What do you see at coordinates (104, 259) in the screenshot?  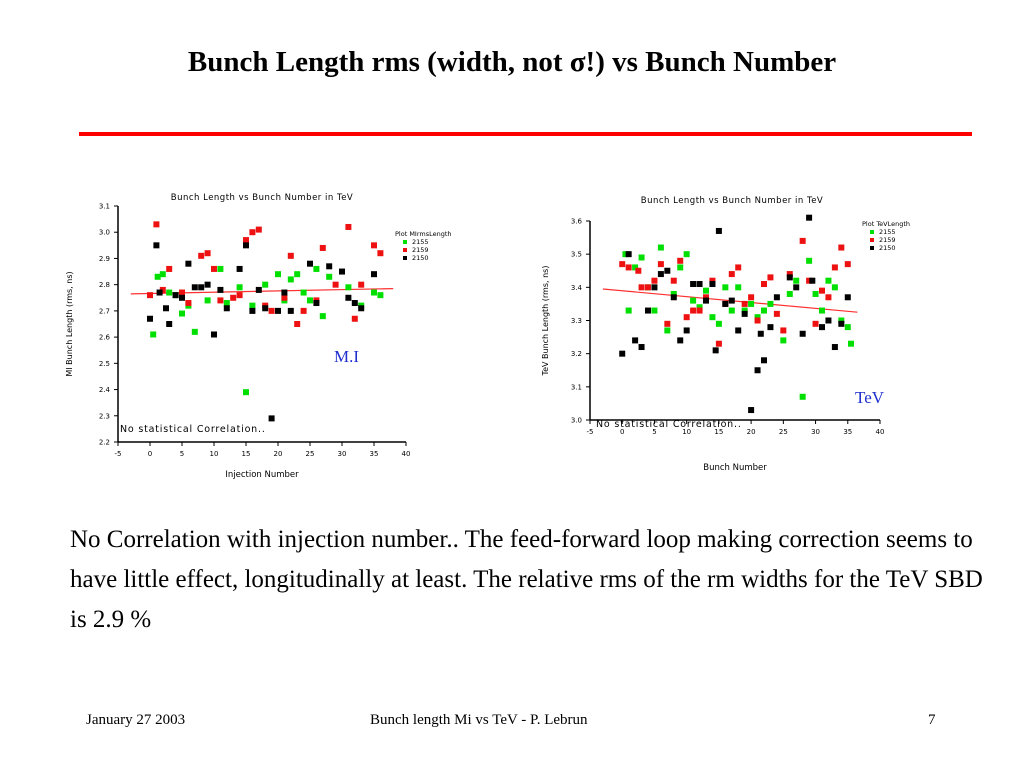 I see `y-tick-label: 2.9` at bounding box center [104, 259].